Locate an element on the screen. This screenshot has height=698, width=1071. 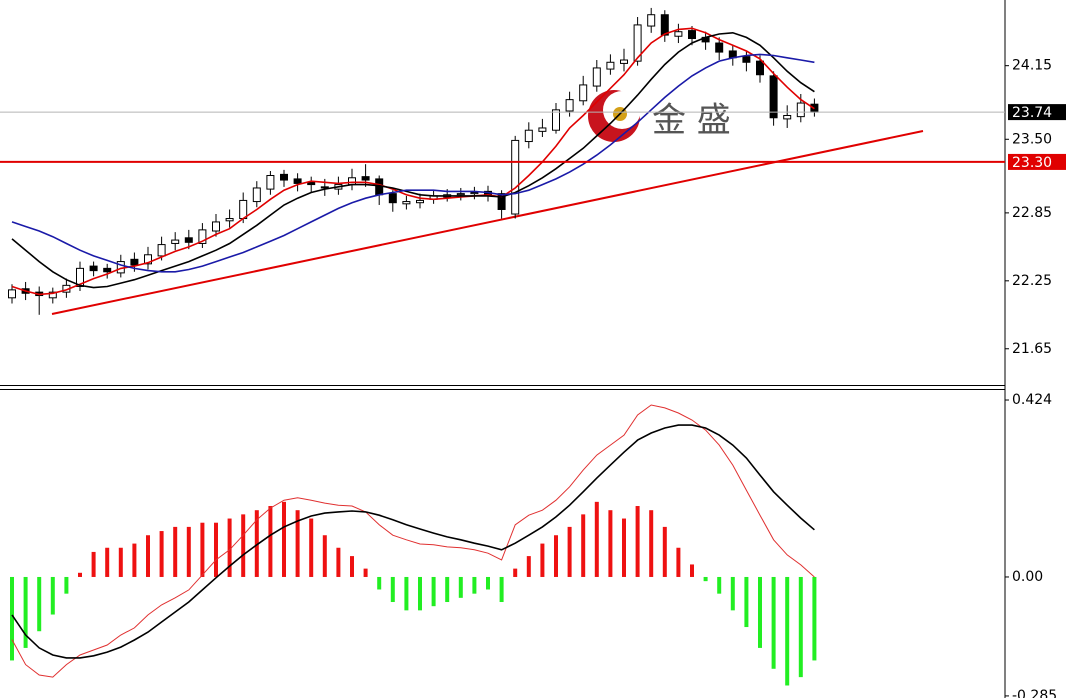
watermark: 金 盛 is located at coordinates (659, 116).